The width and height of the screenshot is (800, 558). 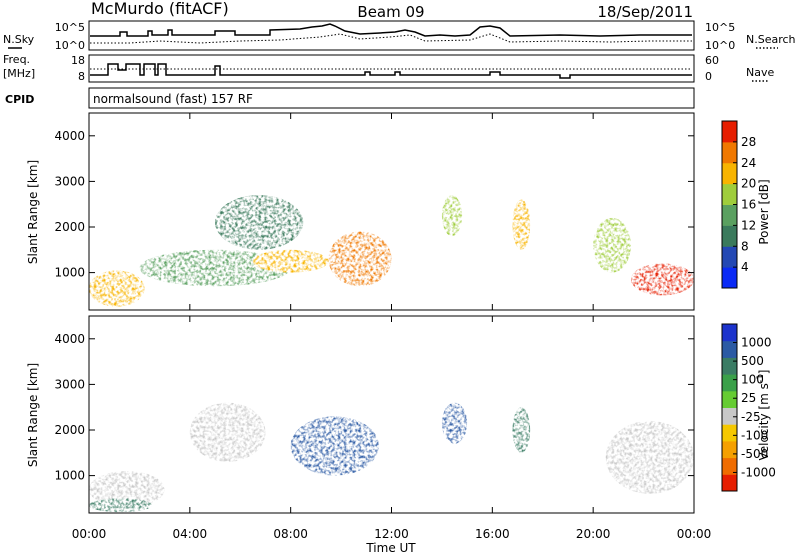 I want to click on velocity-y-tick-label: 3000, so click(x=69, y=384).